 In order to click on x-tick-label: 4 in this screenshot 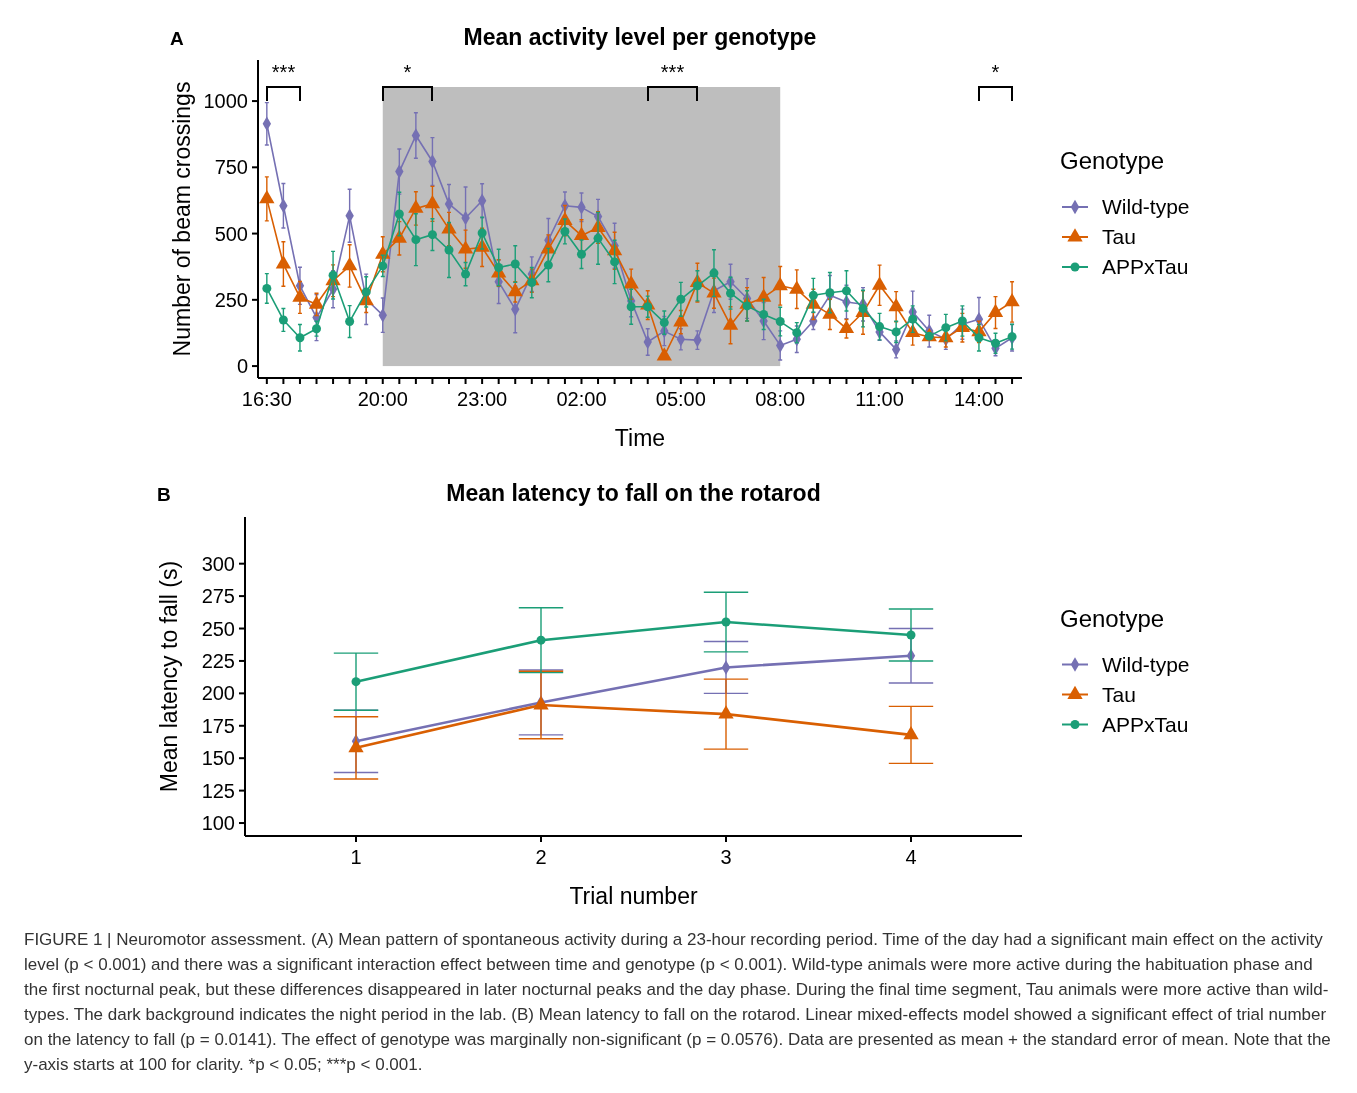, I will do `click(911, 857)`.